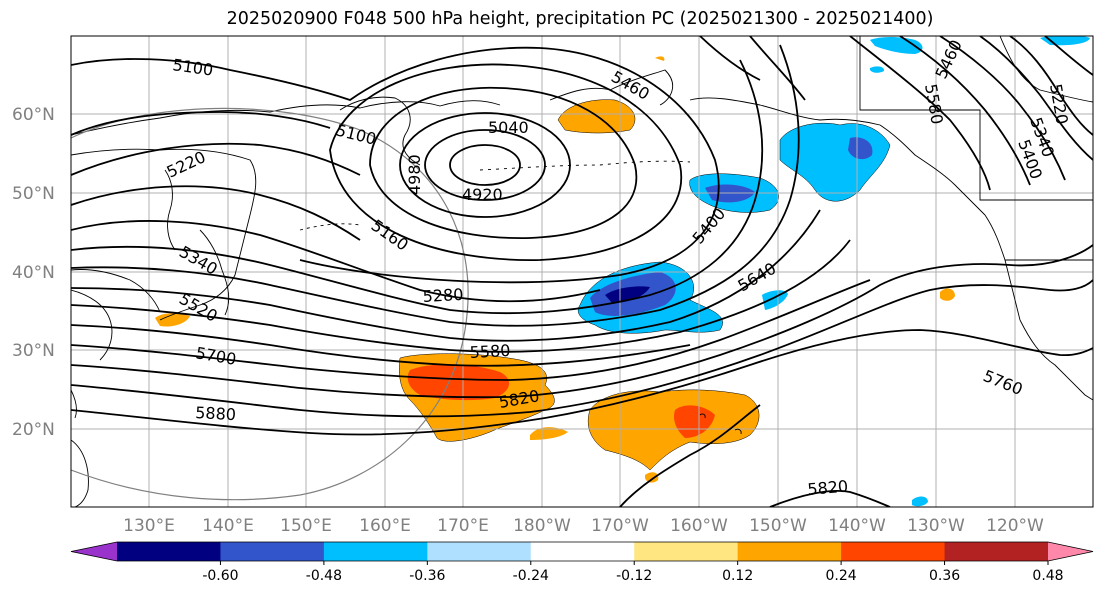  I want to click on colorbar-extend-low, so click(94, 551).